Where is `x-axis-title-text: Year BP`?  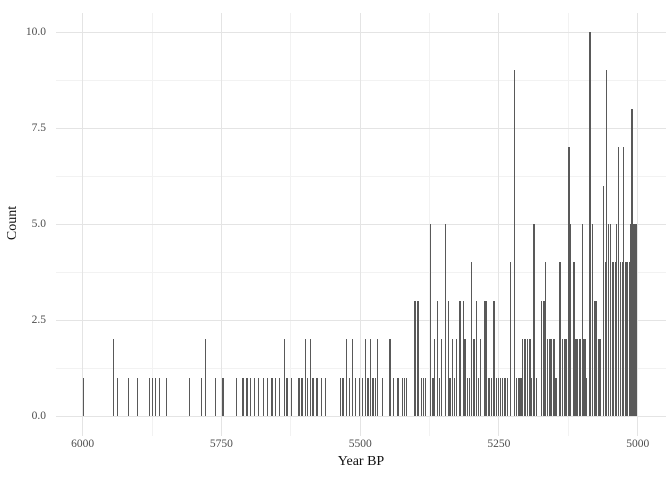
x-axis-title-text: Year BP is located at coordinates (361, 461).